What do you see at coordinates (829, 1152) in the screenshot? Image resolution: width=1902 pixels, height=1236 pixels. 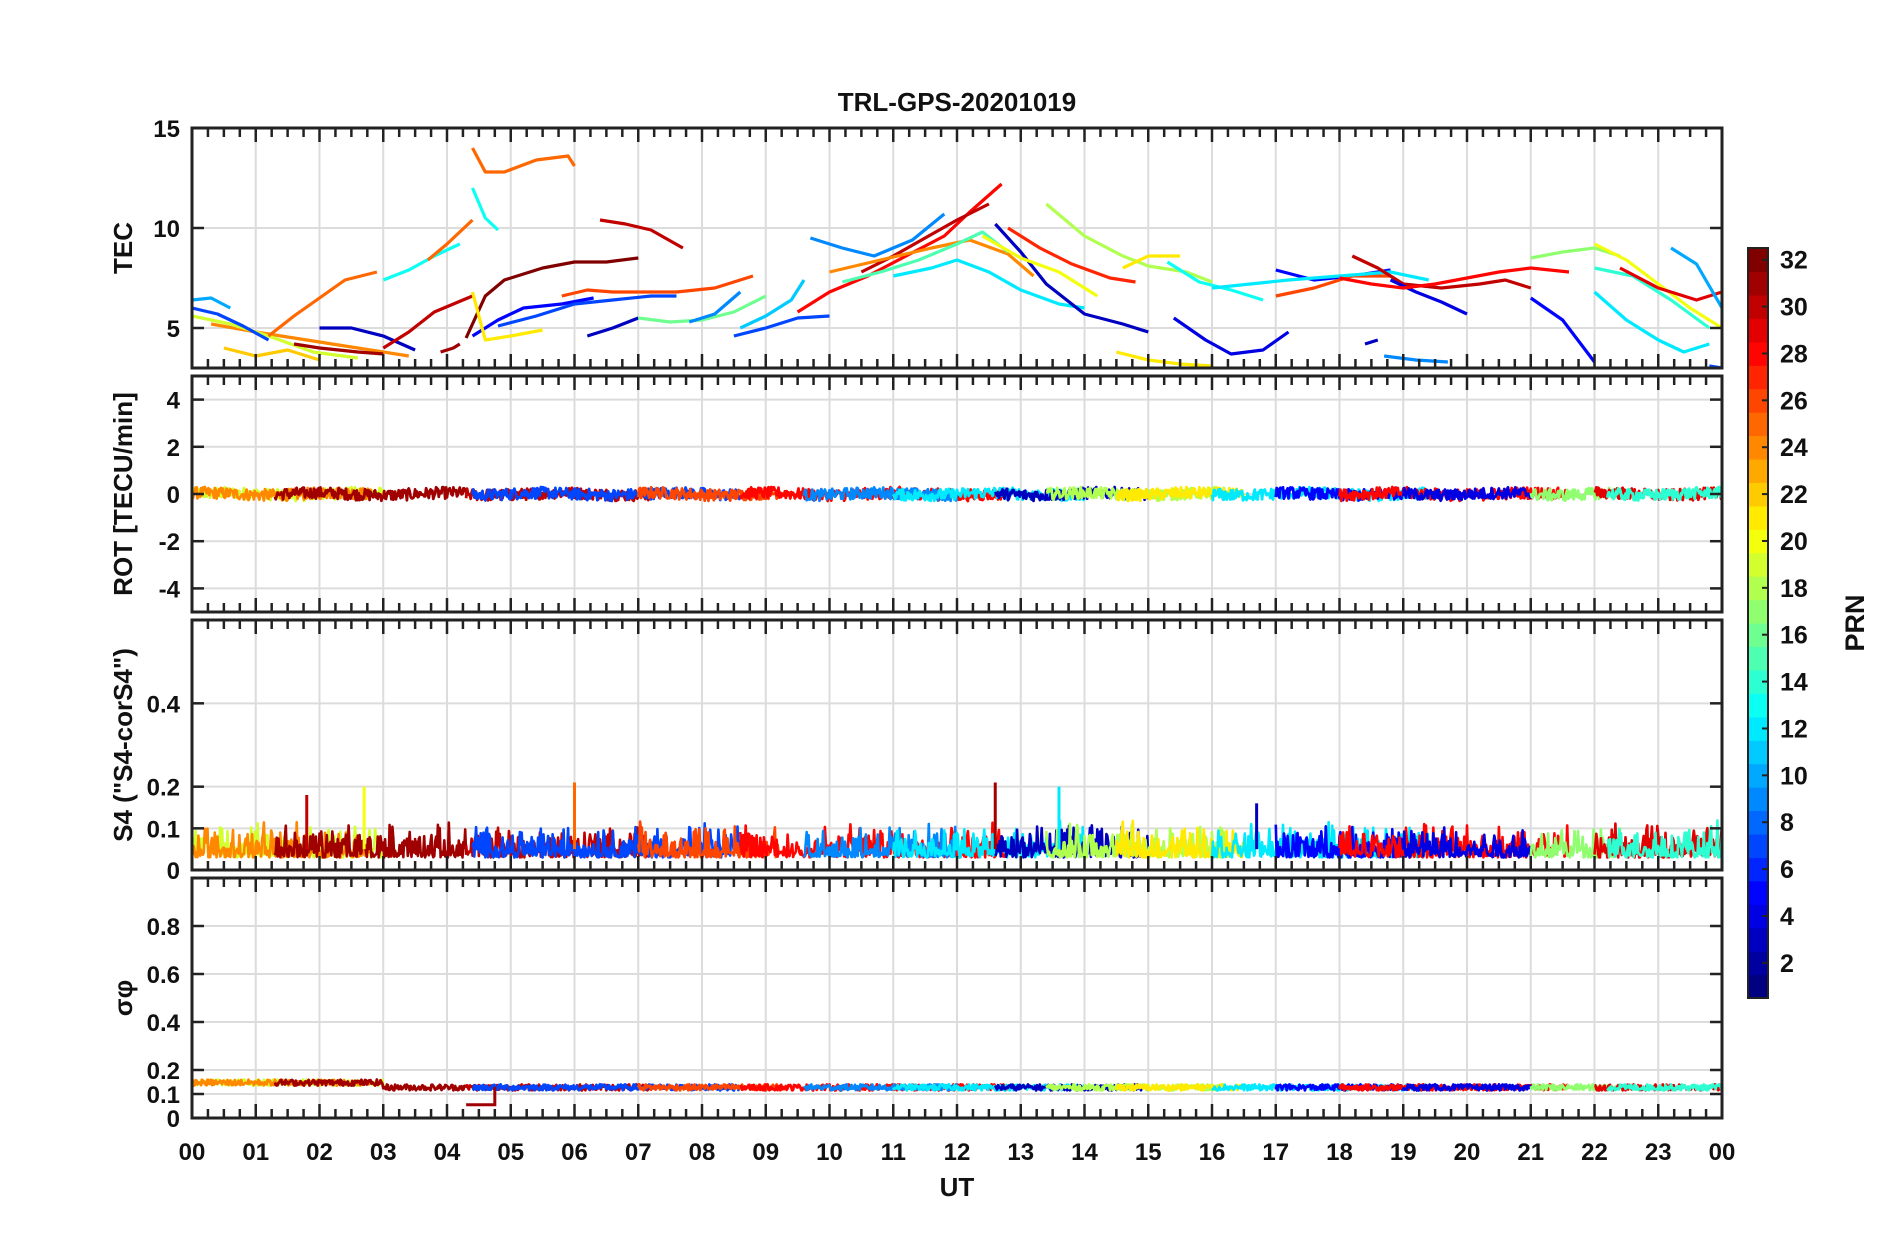 I see `x-tick-label: 10` at bounding box center [829, 1152].